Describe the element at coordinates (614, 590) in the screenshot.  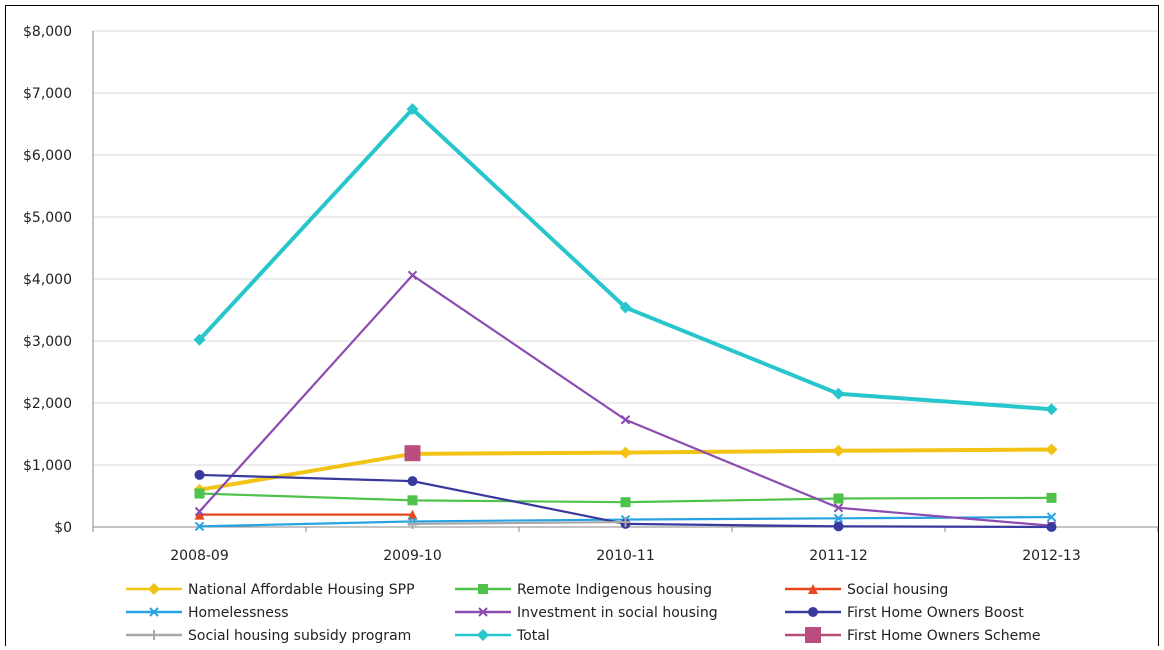
I see `legend-label: Remote Indigenous housing` at that location.